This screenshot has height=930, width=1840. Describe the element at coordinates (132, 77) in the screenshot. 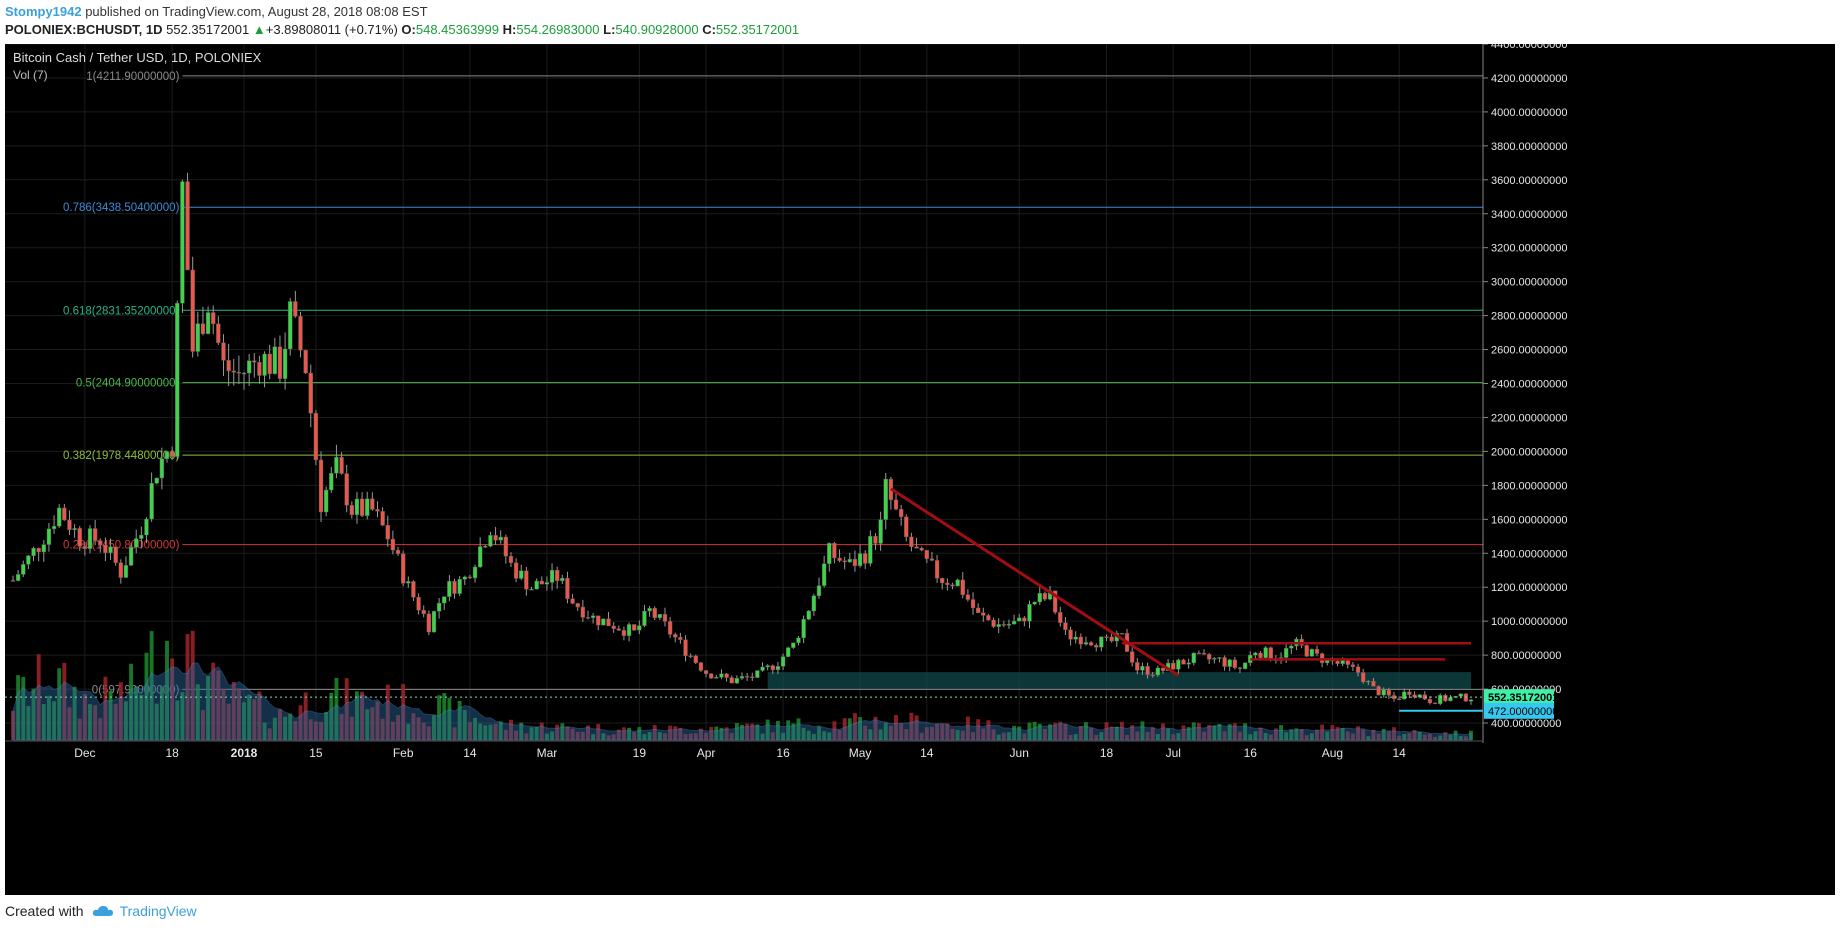

I see `fib-label: 1(4211.90000000)` at that location.